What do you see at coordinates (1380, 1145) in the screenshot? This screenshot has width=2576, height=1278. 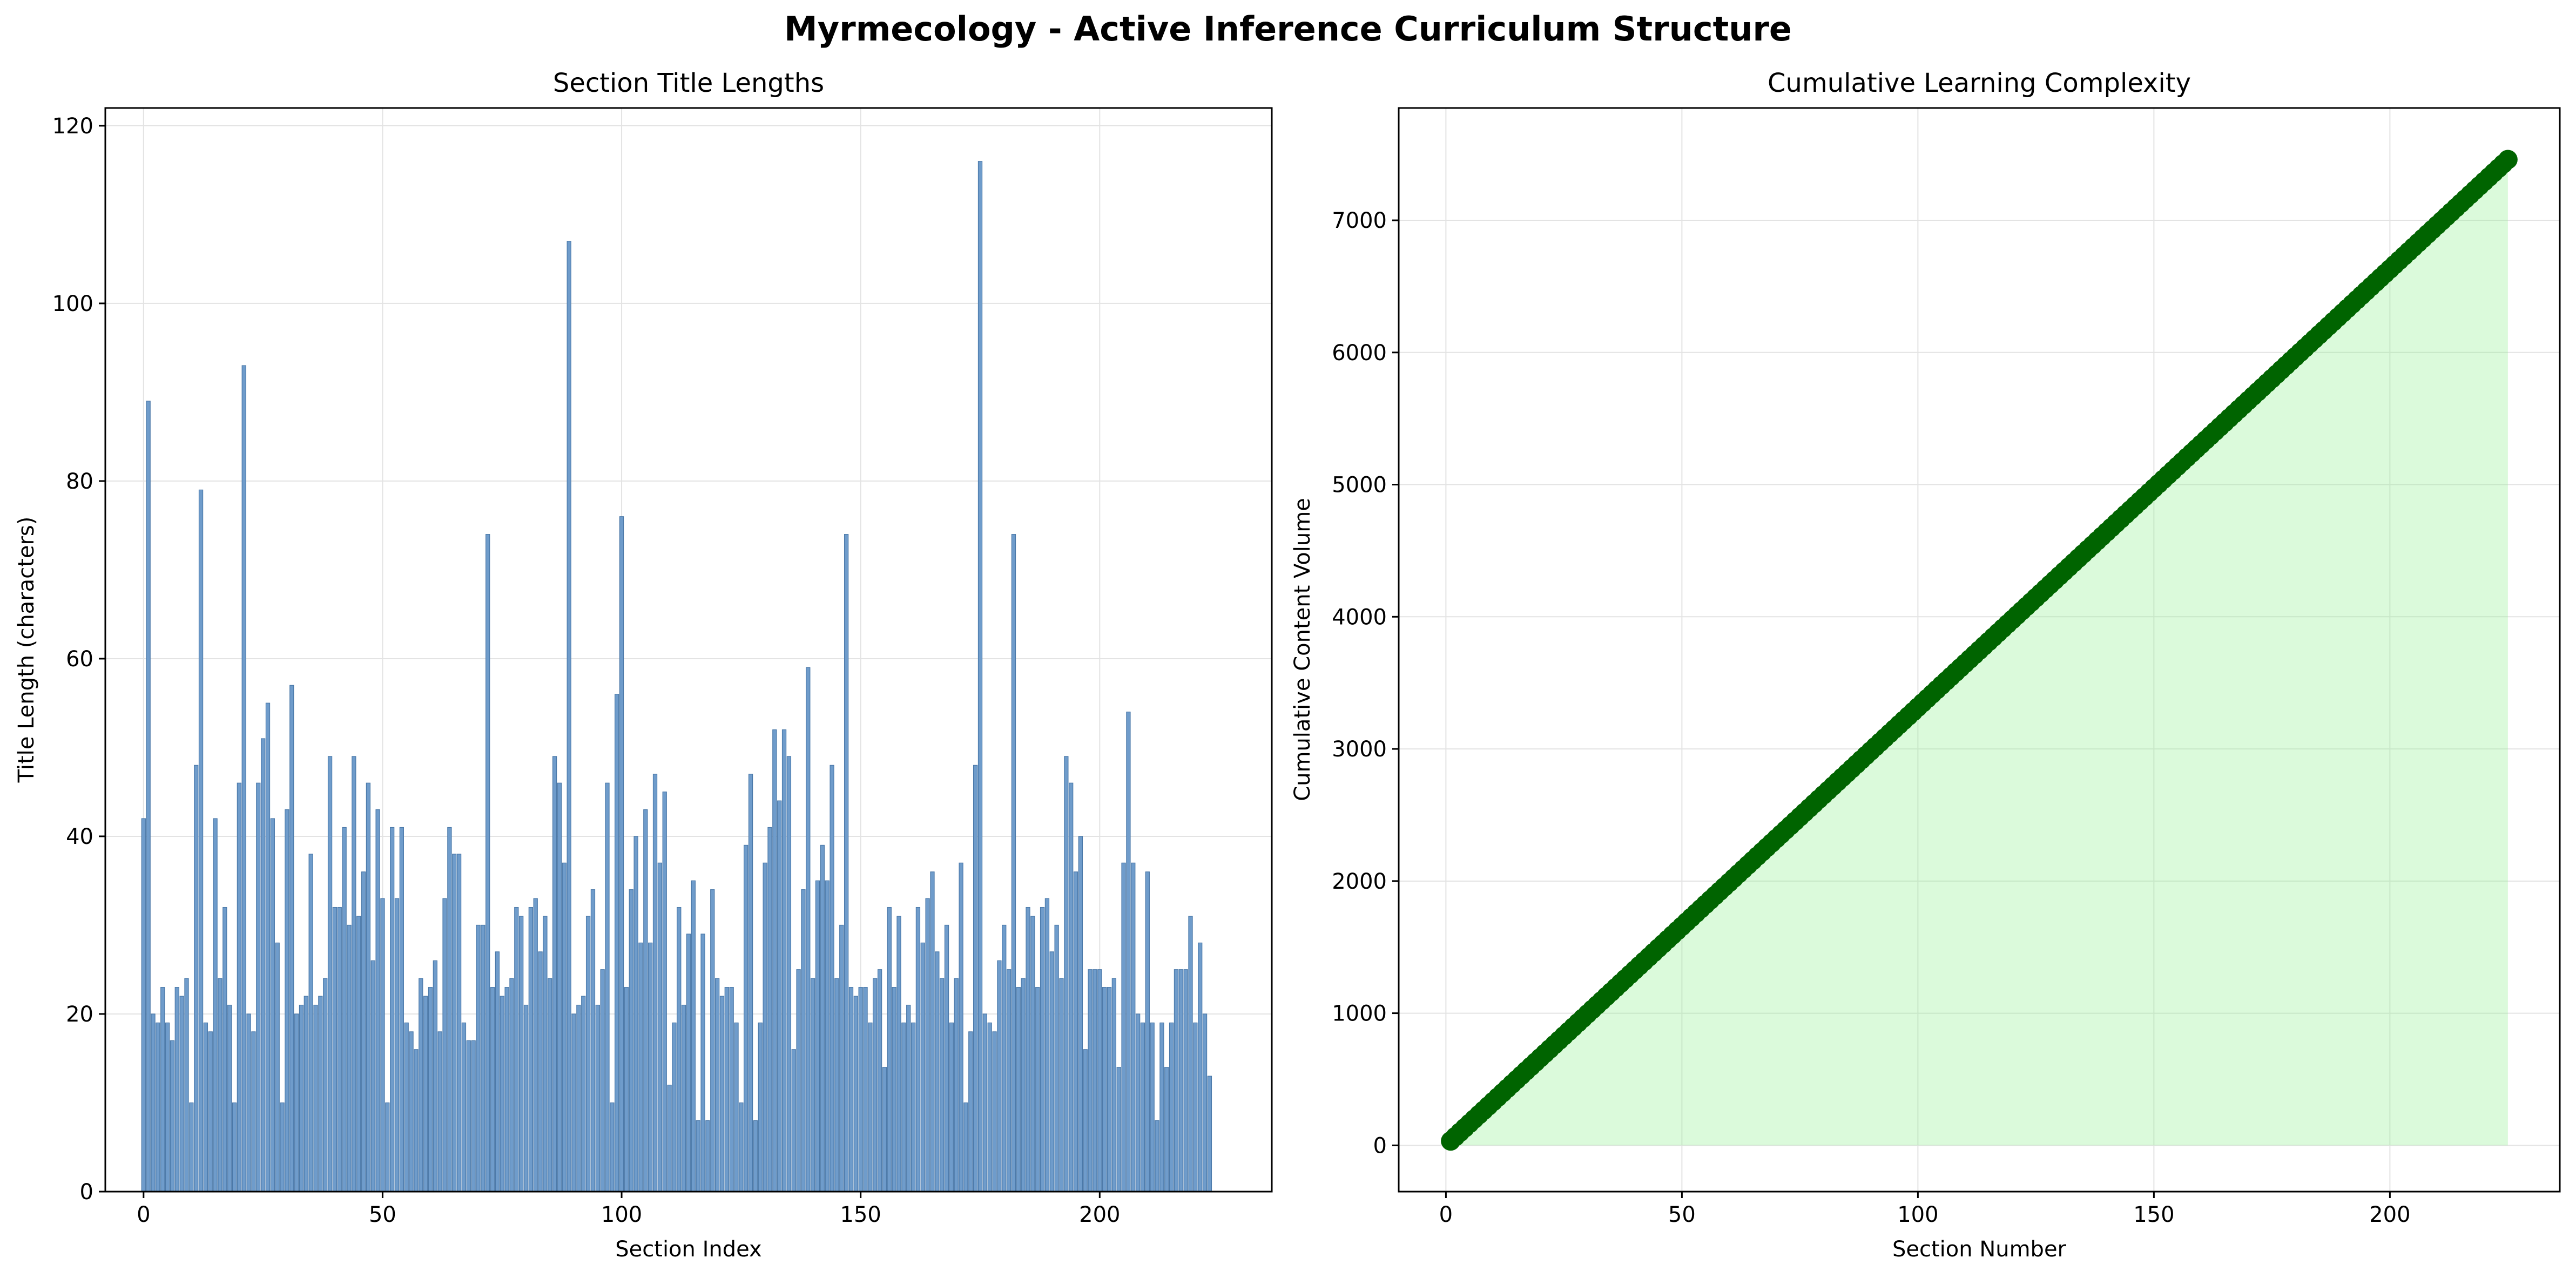 I see `y-tick-label: 0` at bounding box center [1380, 1145].